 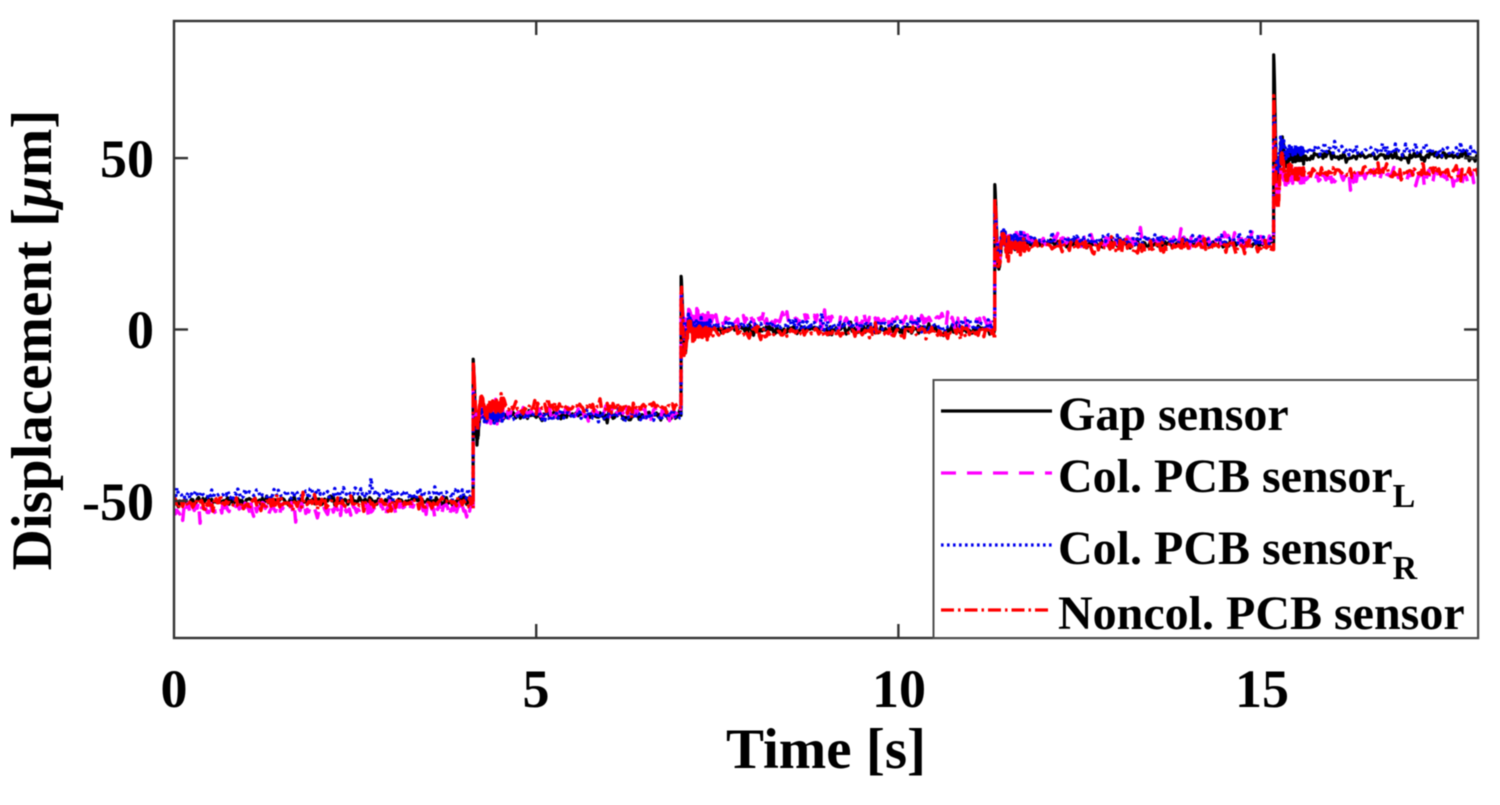 I want to click on svg-text: Time [s], so click(x=826, y=749).